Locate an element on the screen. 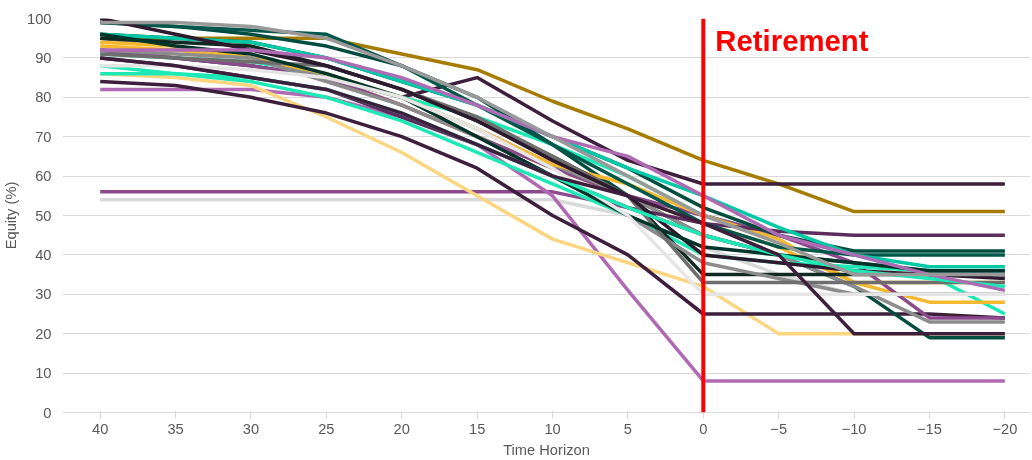 Image resolution: width=1032 pixels, height=460 pixels. x-tick-label: 20 is located at coordinates (401, 428).